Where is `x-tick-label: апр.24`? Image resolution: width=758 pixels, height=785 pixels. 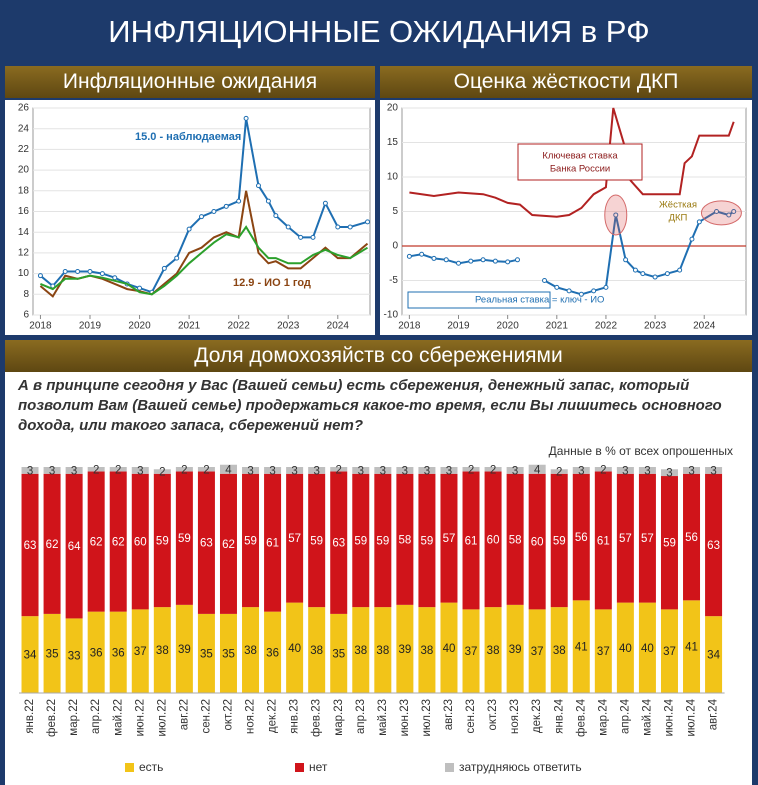 x-tick-label: апр.24 is located at coordinates (625, 716).